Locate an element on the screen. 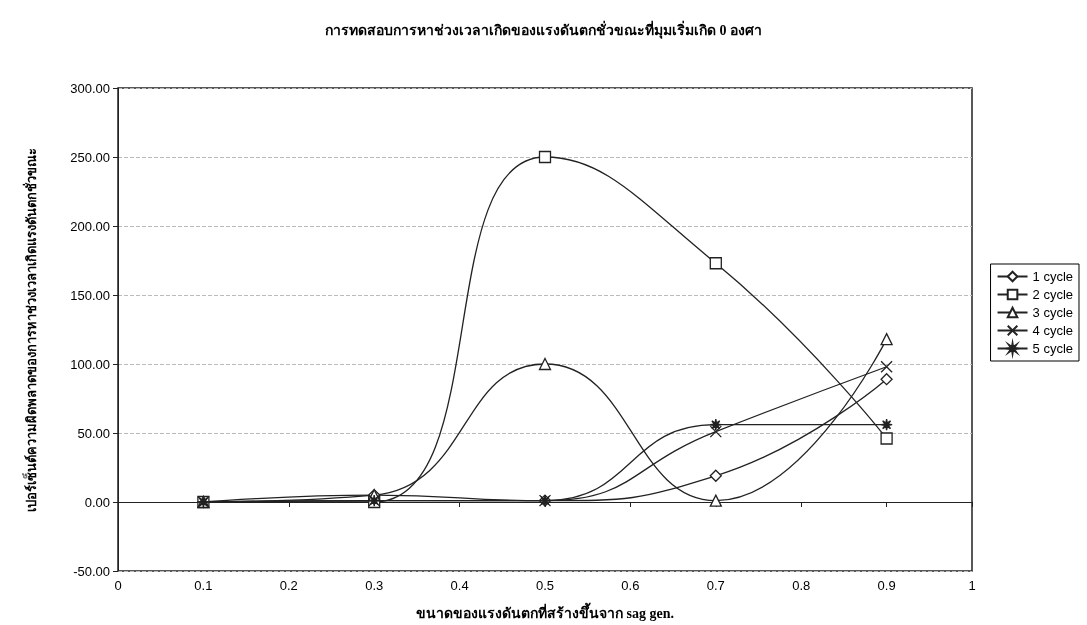 The height and width of the screenshot is (625, 1087). x-tick-label: 0.1 is located at coordinates (203, 585).